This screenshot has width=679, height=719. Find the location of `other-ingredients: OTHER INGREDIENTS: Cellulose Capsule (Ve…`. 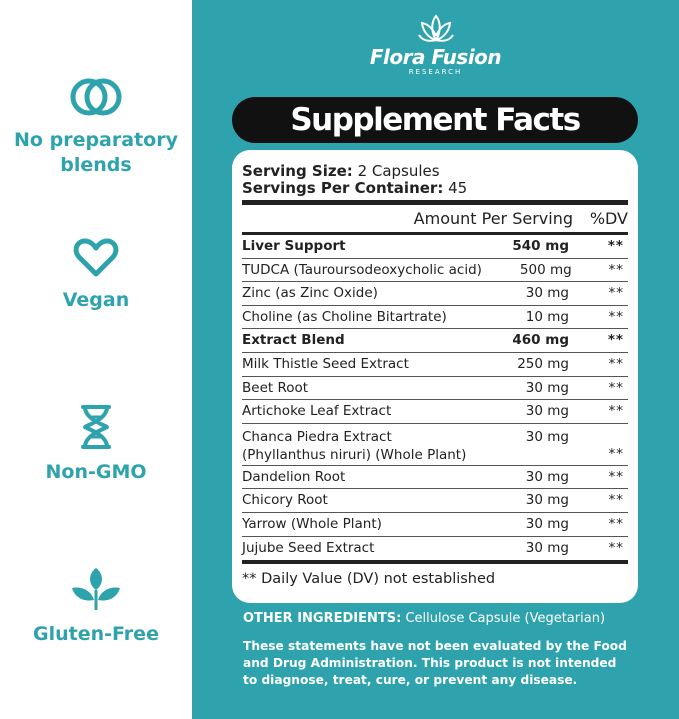

other-ingredients: OTHER INGREDIENTS: Cellulose Capsule (Ve… is located at coordinates (424, 618).